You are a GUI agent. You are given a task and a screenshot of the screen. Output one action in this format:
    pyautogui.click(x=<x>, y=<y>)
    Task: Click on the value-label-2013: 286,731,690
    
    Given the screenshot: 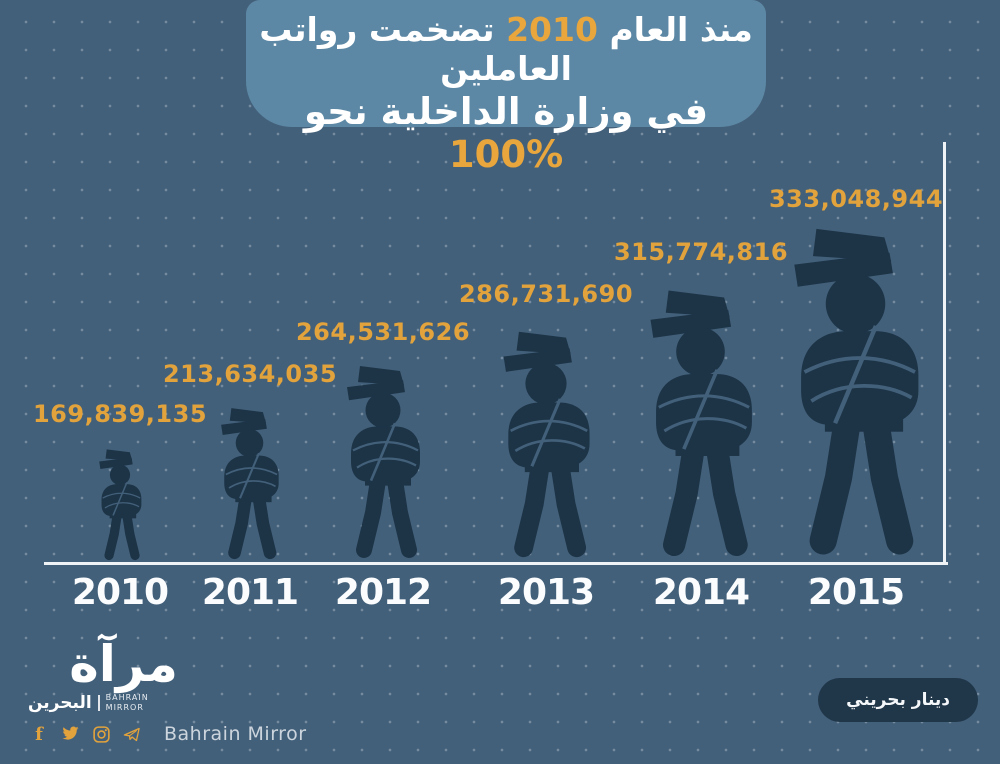 What is the action you would take?
    pyautogui.click(x=546, y=294)
    